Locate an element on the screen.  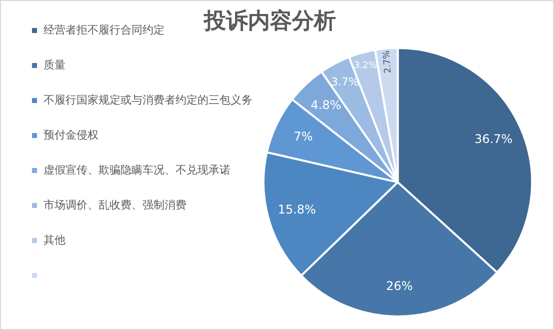
data-label: 7% is located at coordinates (303, 136).